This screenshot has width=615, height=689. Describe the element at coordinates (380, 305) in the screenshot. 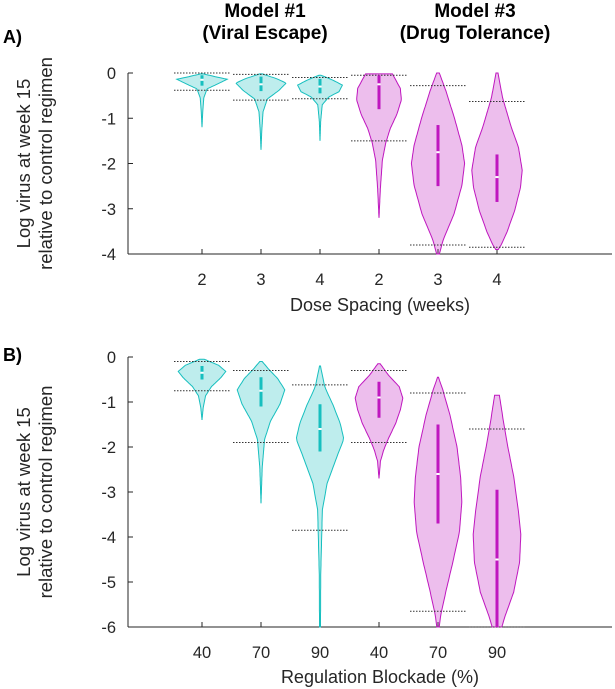

I see `x-axis-label: Dose Spacing (weeks)` at that location.